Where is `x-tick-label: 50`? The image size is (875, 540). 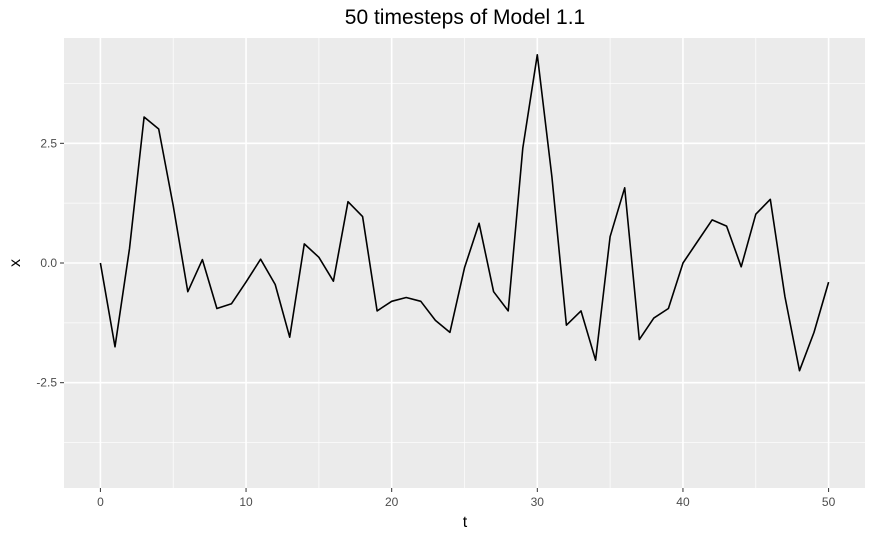
x-tick-label: 50 is located at coordinates (829, 502).